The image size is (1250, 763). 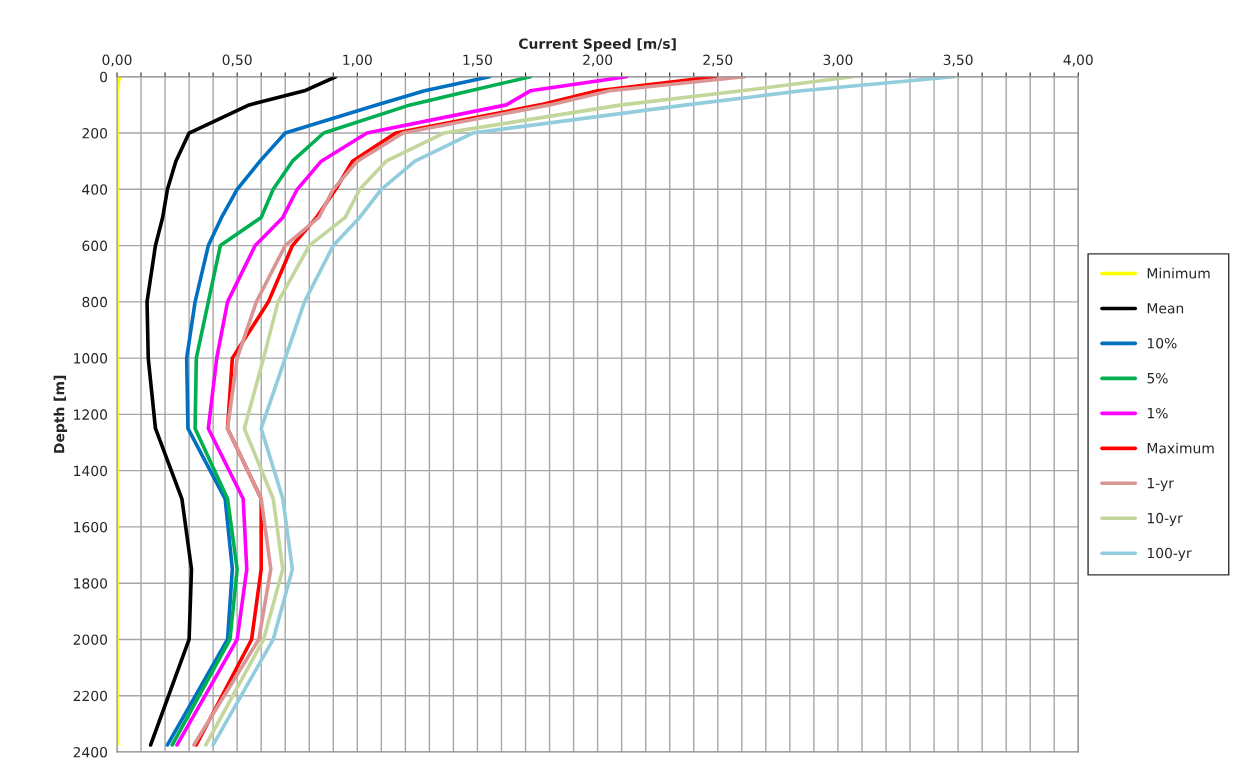 What do you see at coordinates (597, 45) in the screenshot?
I see `x-axis-title: Current Speed [m/s]` at bounding box center [597, 45].